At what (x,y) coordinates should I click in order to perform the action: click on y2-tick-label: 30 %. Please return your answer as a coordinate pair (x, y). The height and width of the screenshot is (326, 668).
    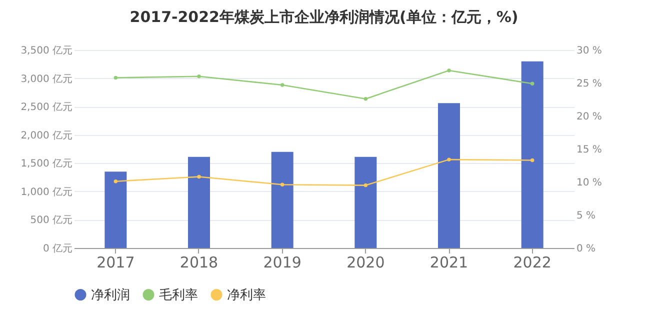
    Looking at the image, I should click on (589, 51).